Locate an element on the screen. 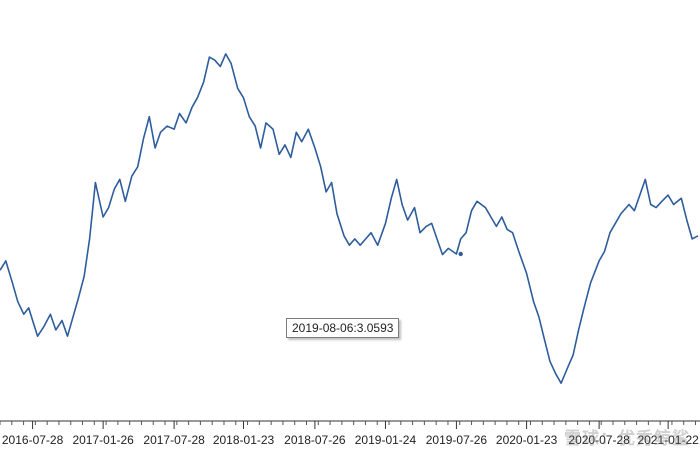 This screenshot has width=700, height=453. watermark: 雪球：优秀鲸鲨 is located at coordinates (627, 438).